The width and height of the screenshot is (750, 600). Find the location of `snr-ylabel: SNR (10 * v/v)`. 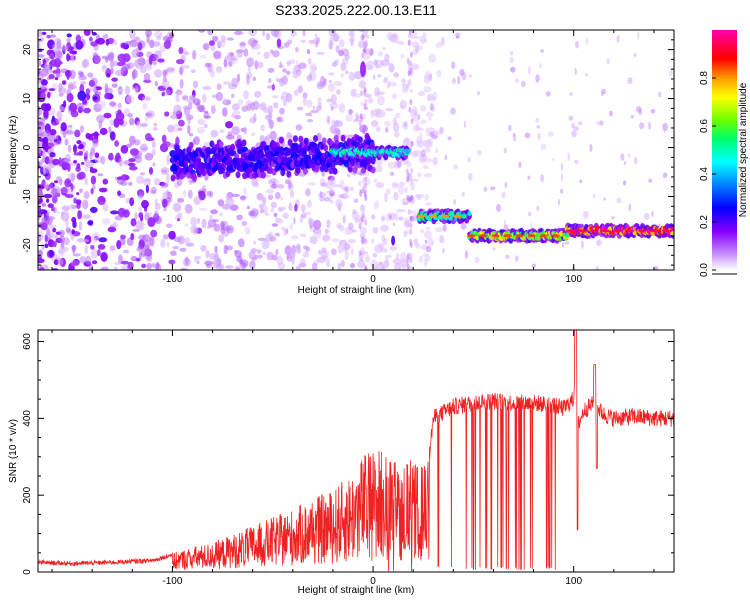

snr-ylabel: SNR (10 * v/v) is located at coordinates (13, 451).